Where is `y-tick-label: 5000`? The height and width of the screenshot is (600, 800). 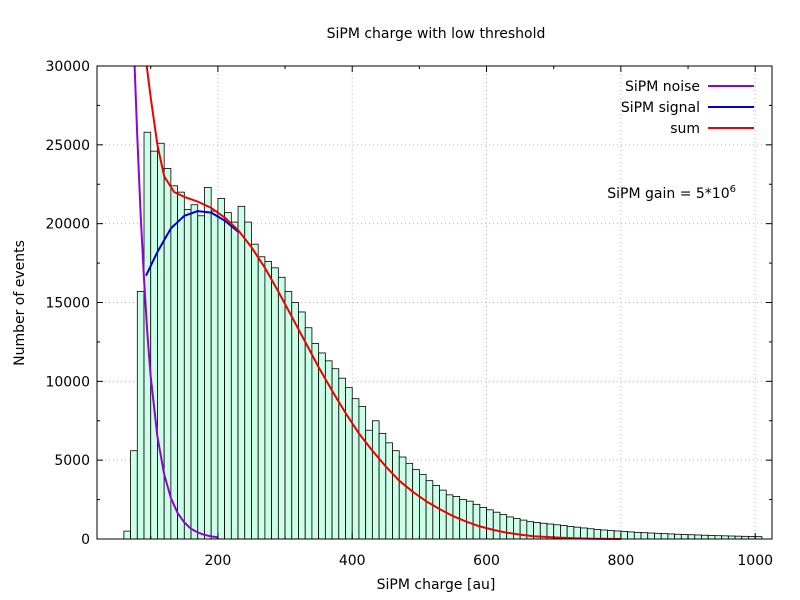
y-tick-label: 5000 is located at coordinates (72, 461).